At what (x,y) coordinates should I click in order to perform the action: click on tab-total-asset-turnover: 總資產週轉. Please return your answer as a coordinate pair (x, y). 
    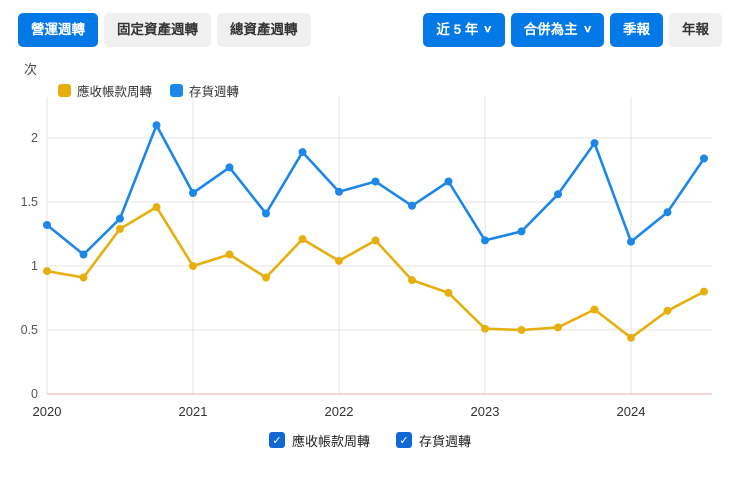
    Looking at the image, I should click on (264, 30).